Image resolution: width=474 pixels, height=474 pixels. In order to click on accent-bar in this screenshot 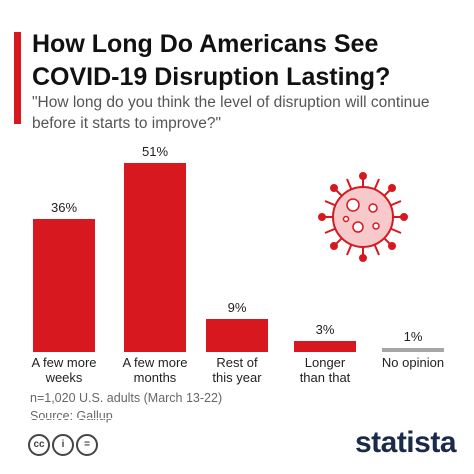, I will do `click(17, 78)`.